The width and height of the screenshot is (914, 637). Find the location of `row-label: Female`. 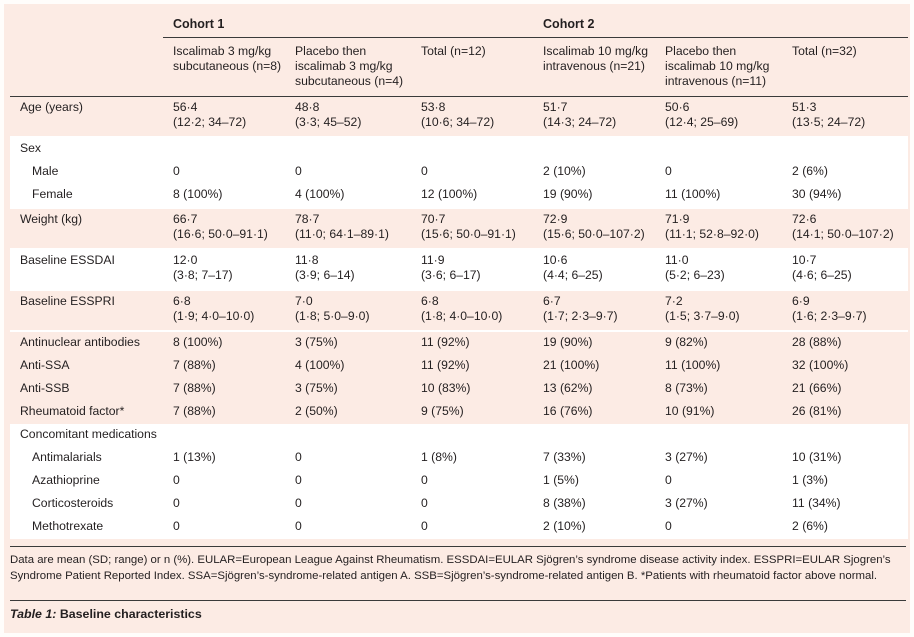

row-label: Female is located at coordinates (86, 196).